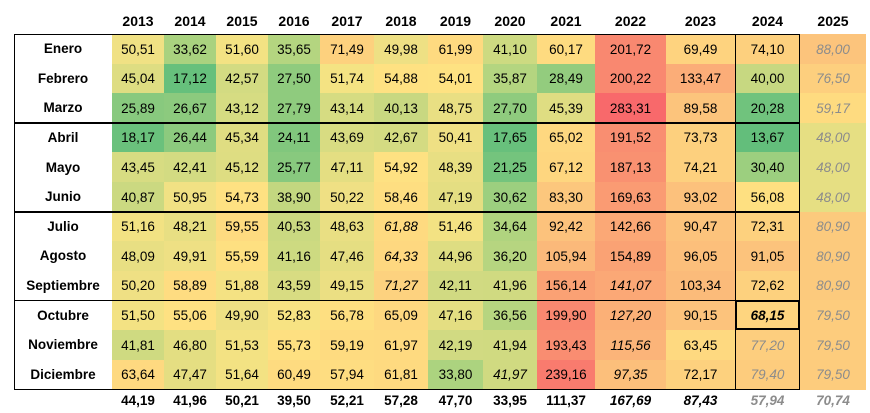 This screenshot has width=870, height=413. What do you see at coordinates (294, 226) in the screenshot?
I see `value-cell-julio-2016: 40,53` at bounding box center [294, 226].